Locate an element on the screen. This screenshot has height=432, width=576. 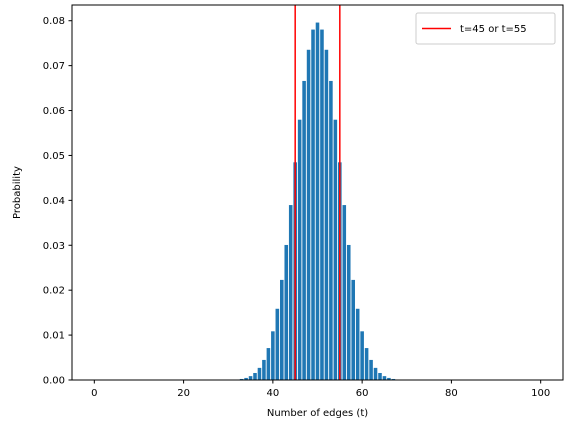
y-tick-label: 0.08 is located at coordinates (54, 21).